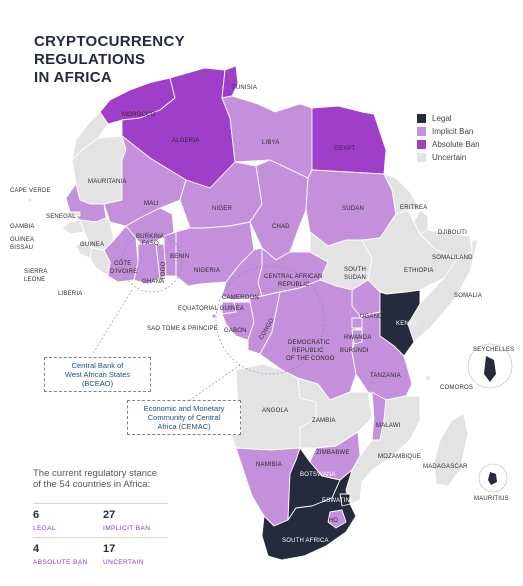  I want to click on cemac-connector, so click(215, 382).